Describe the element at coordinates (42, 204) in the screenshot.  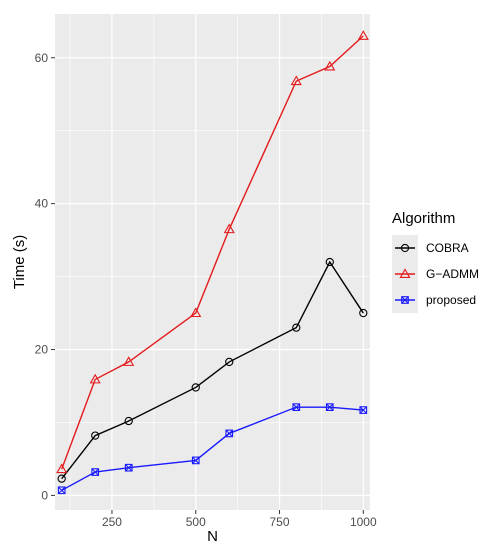
I see `y-tick-label: 40` at that location.